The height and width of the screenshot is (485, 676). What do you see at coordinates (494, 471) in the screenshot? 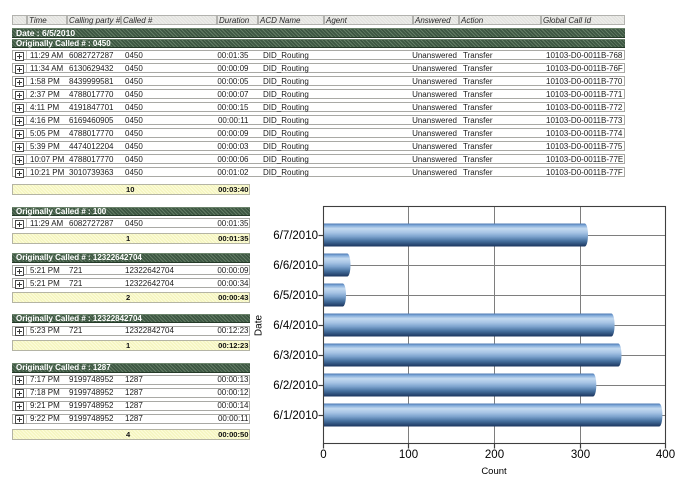
I see `svg-text: Count` at bounding box center [494, 471].